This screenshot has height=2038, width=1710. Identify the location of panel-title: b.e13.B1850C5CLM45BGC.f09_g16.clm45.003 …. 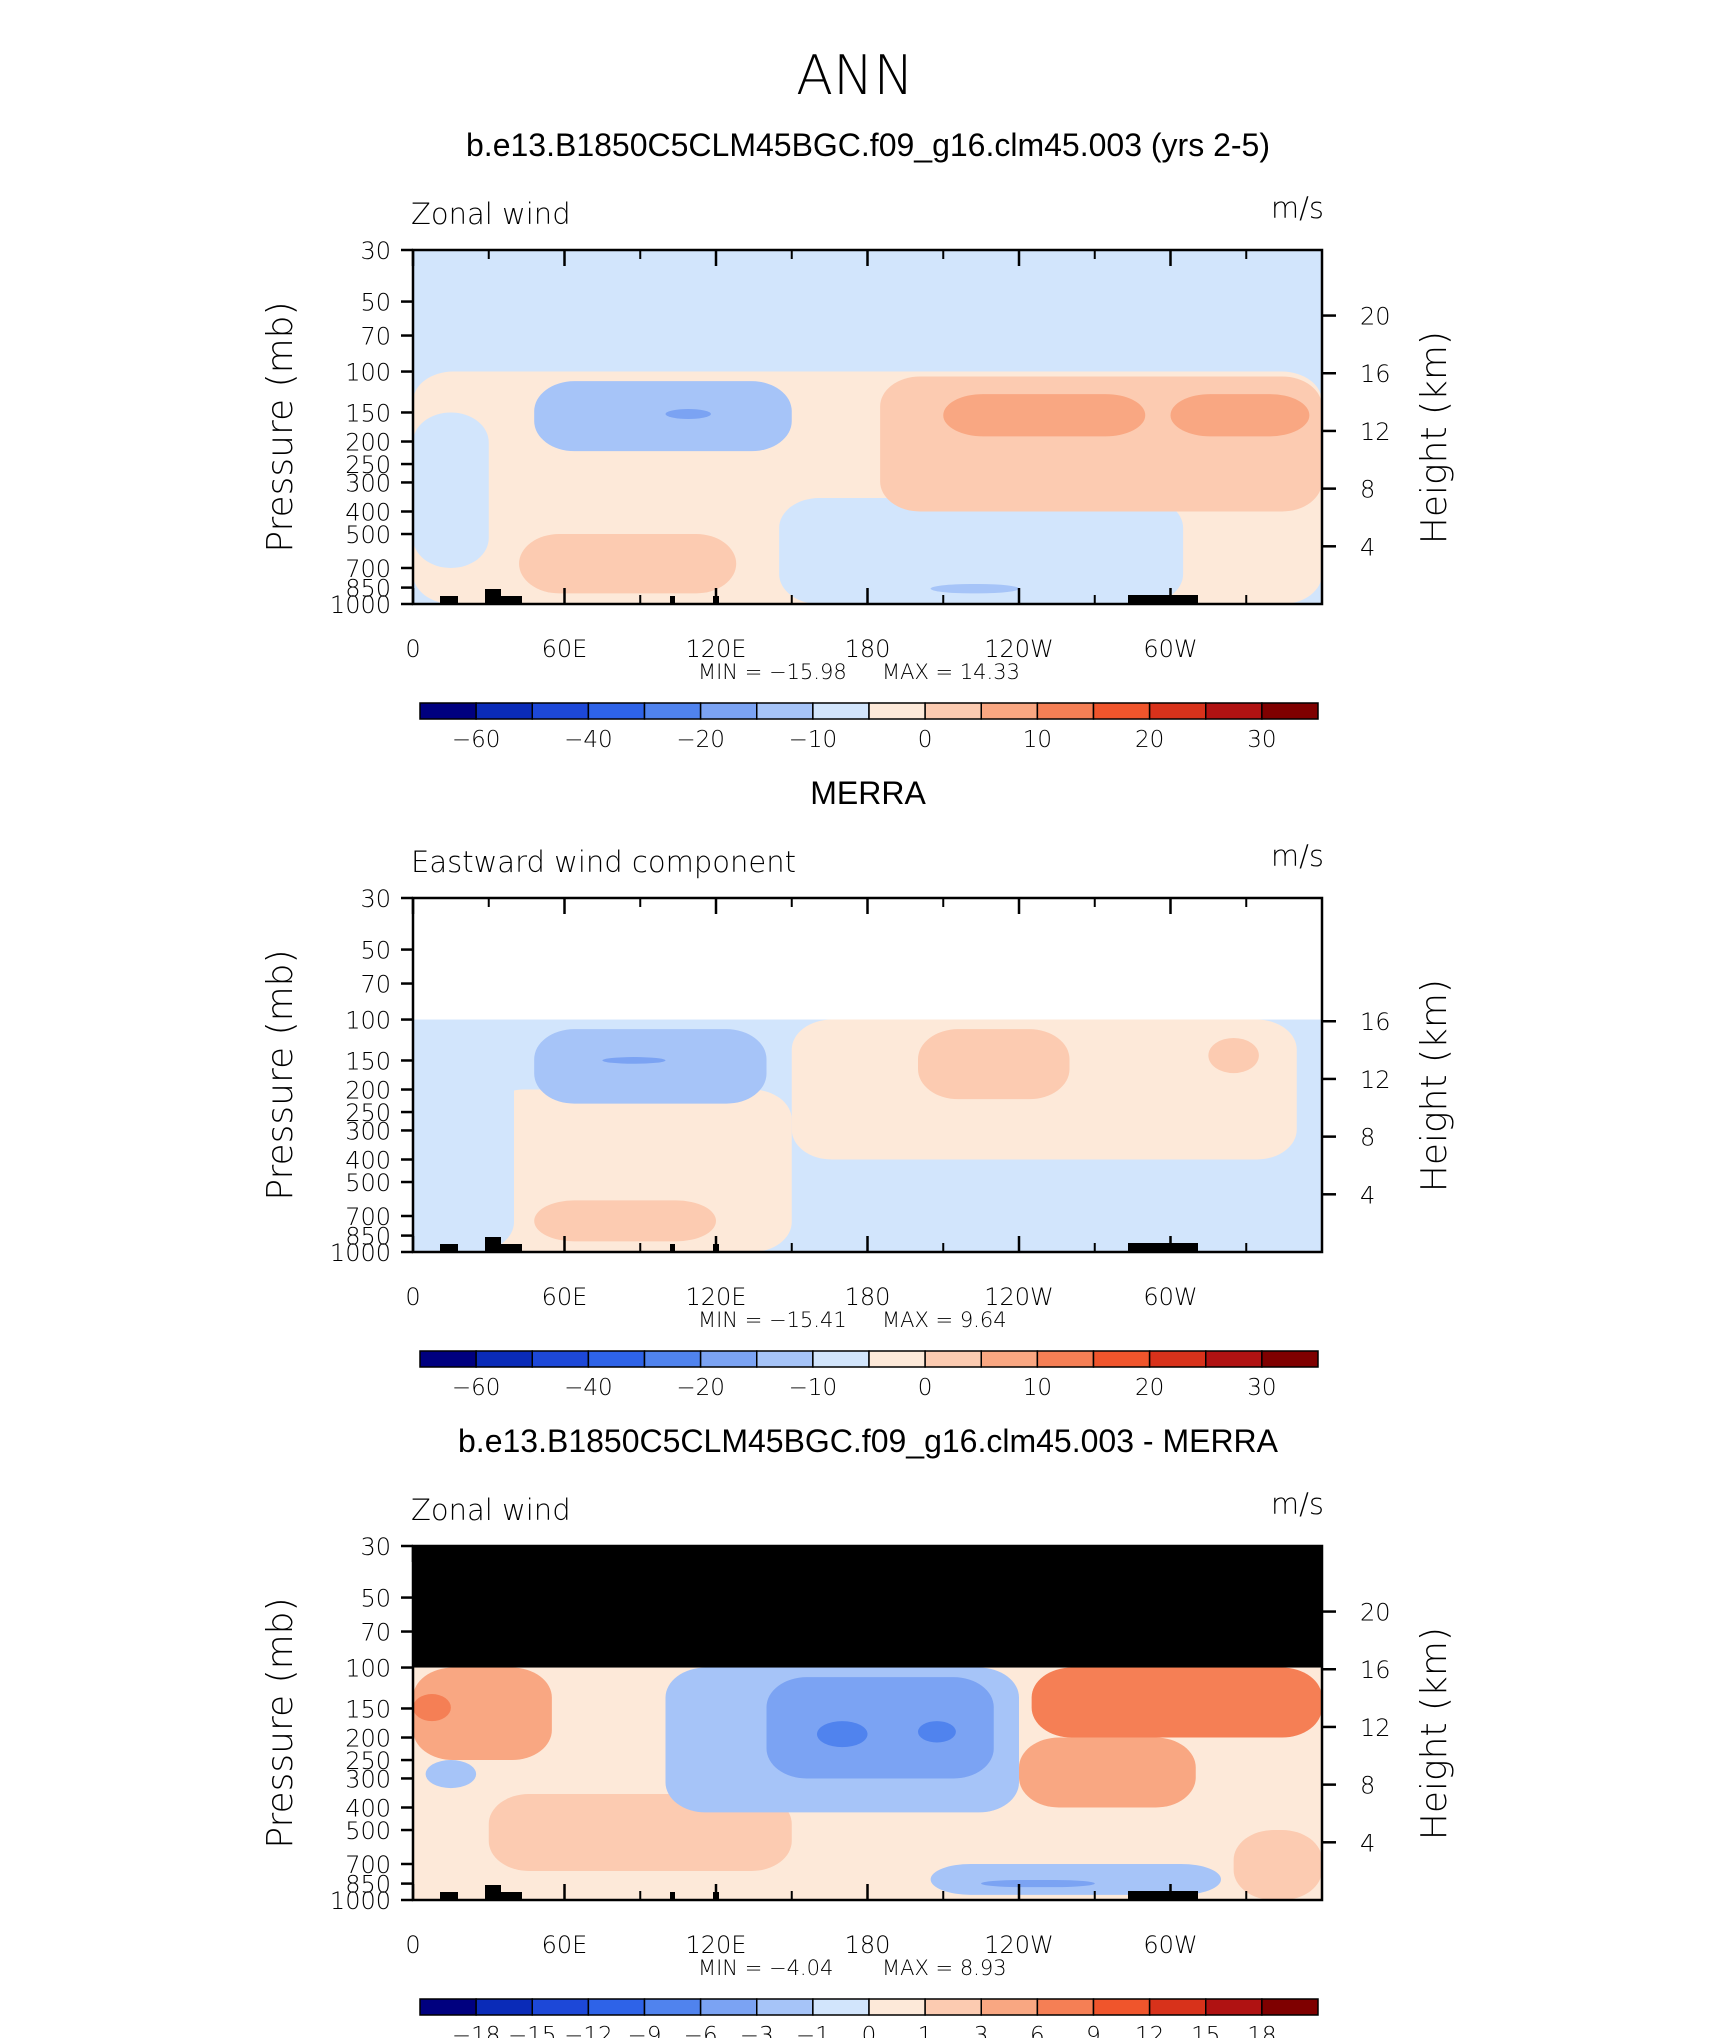
(868, 1441).